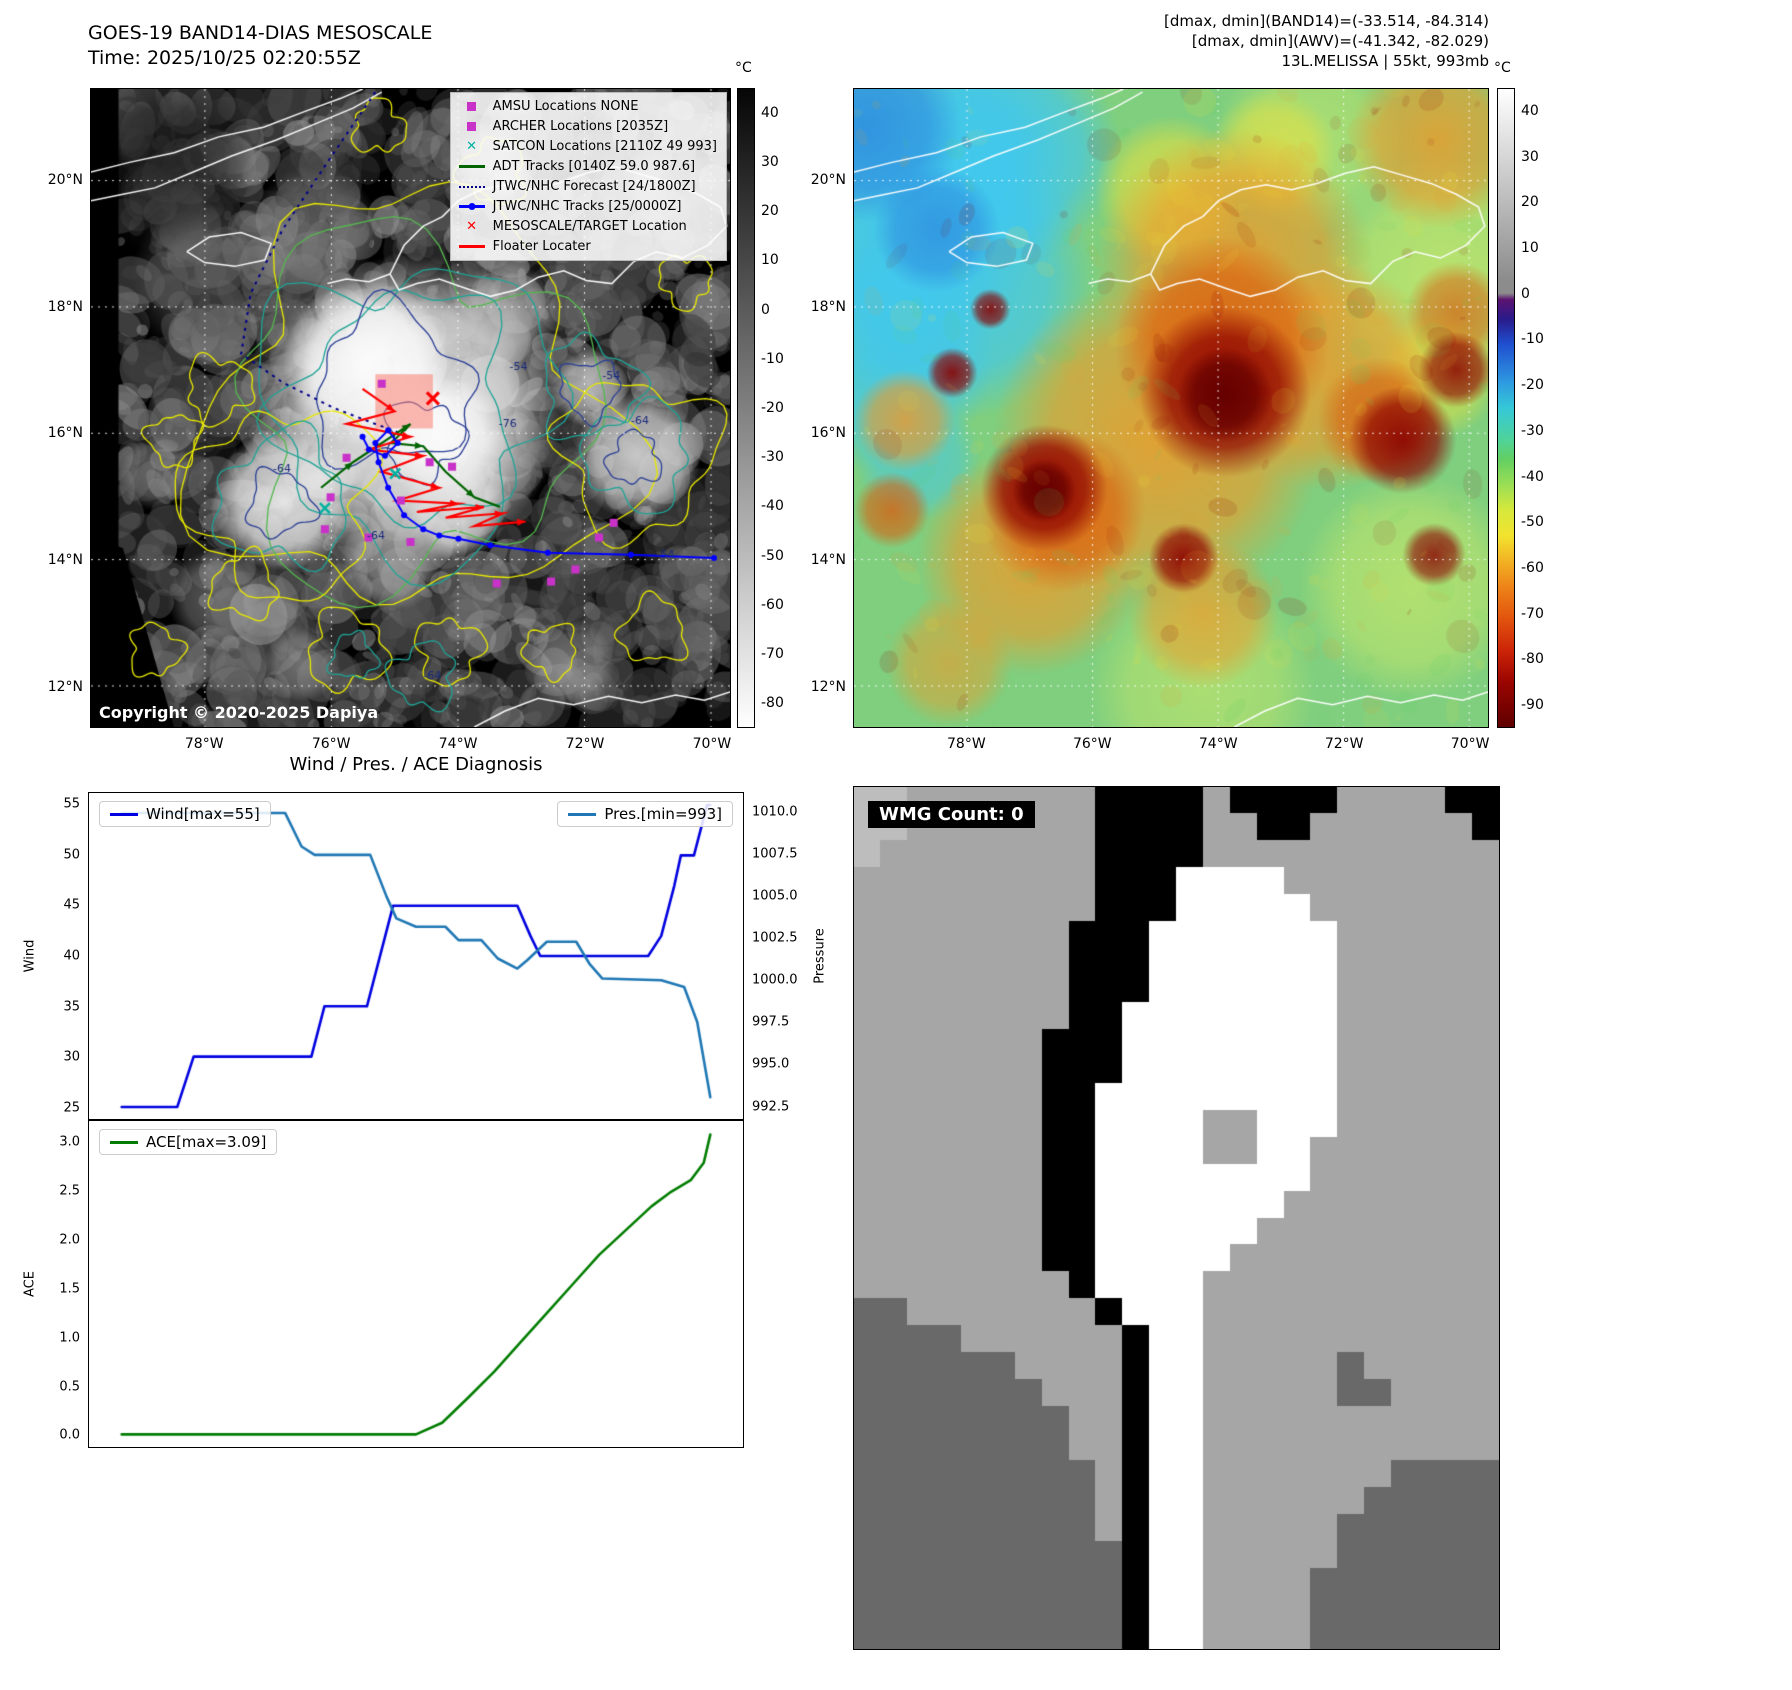 The height and width of the screenshot is (1690, 1792). Describe the element at coordinates (775, 980) in the screenshot. I see `pressure-tick-label: 1000.0` at that location.